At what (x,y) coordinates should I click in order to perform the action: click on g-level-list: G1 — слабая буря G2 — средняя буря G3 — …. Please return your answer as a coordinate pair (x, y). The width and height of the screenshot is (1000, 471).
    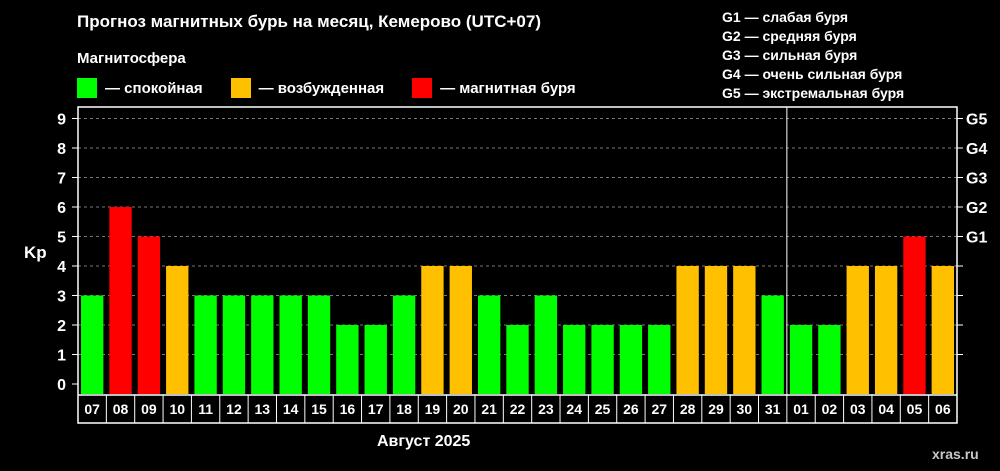
    Looking at the image, I should click on (813, 55).